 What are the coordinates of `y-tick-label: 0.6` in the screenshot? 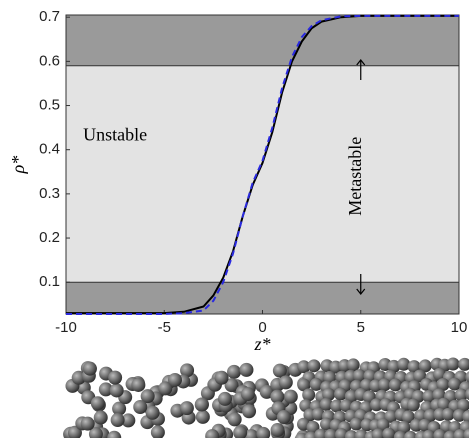 It's located at (49, 60).